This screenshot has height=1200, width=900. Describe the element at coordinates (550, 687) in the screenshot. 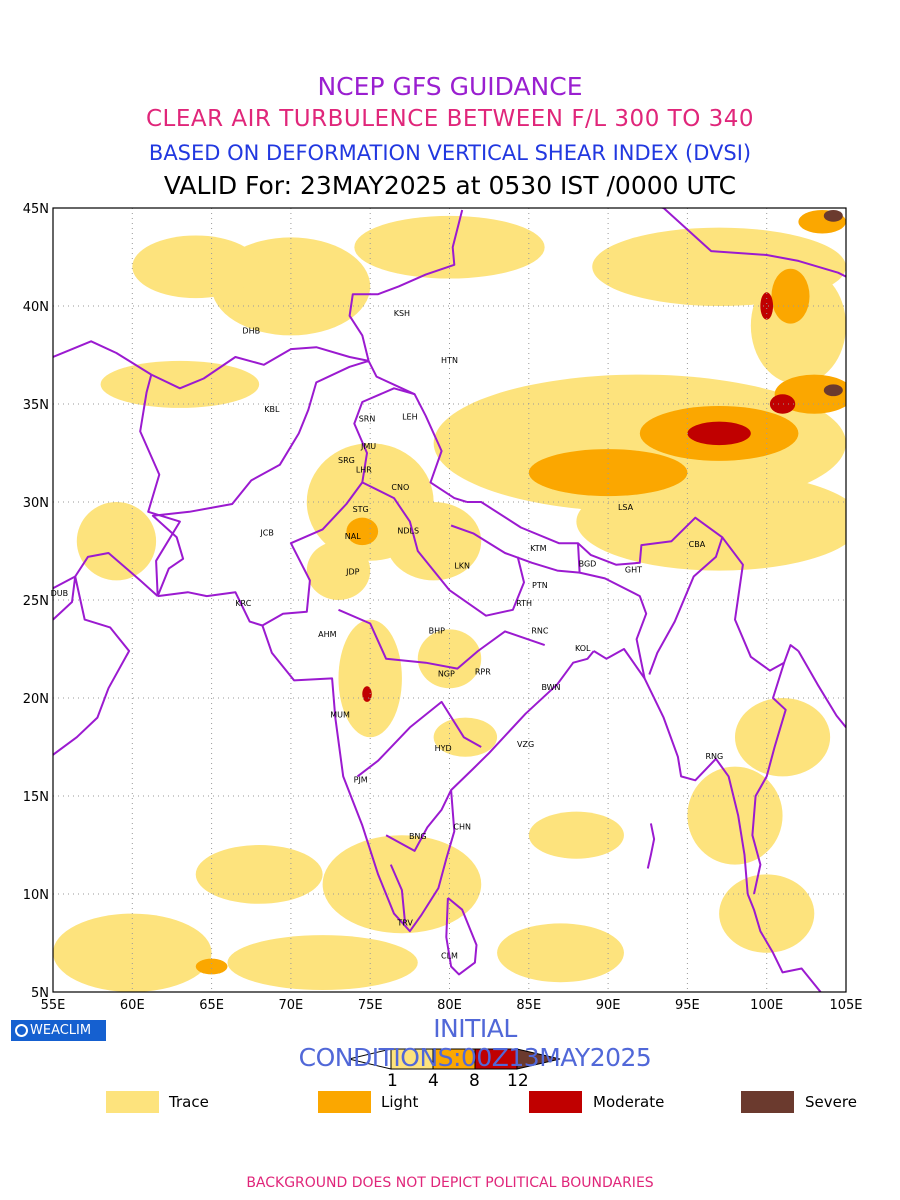

I see `station-bwn: BWN` at that location.